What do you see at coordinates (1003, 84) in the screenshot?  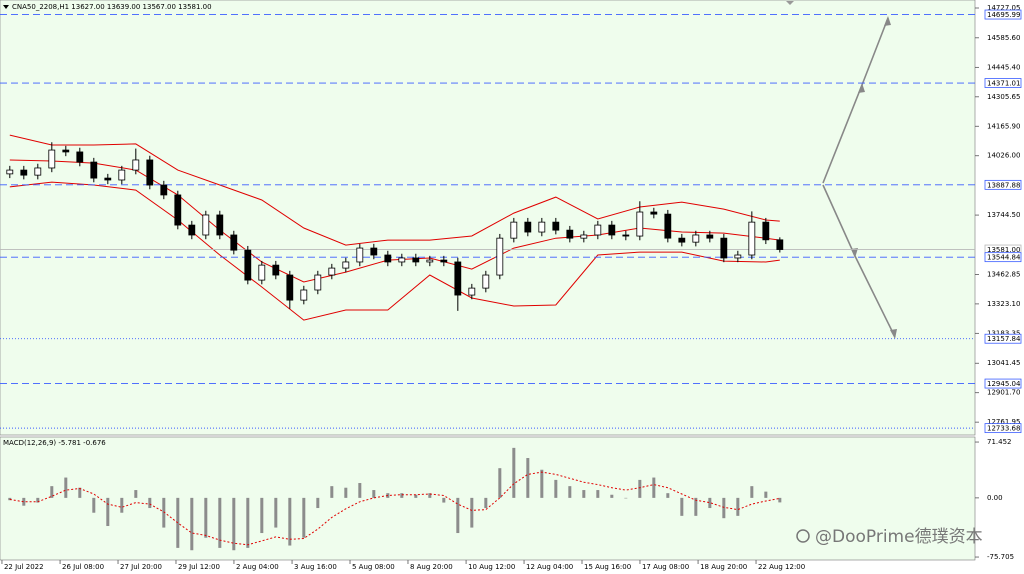 I see `level-label: 14371.01` at bounding box center [1003, 84].